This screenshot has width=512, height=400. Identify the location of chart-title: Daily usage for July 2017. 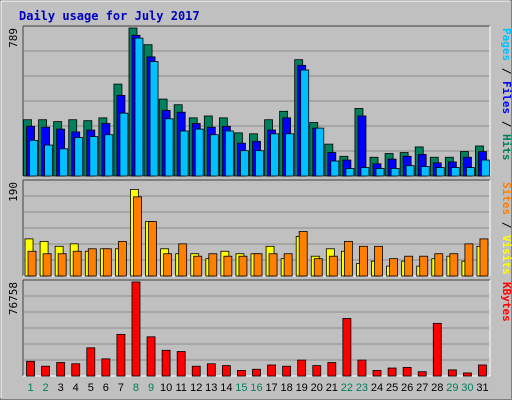
(109, 16).